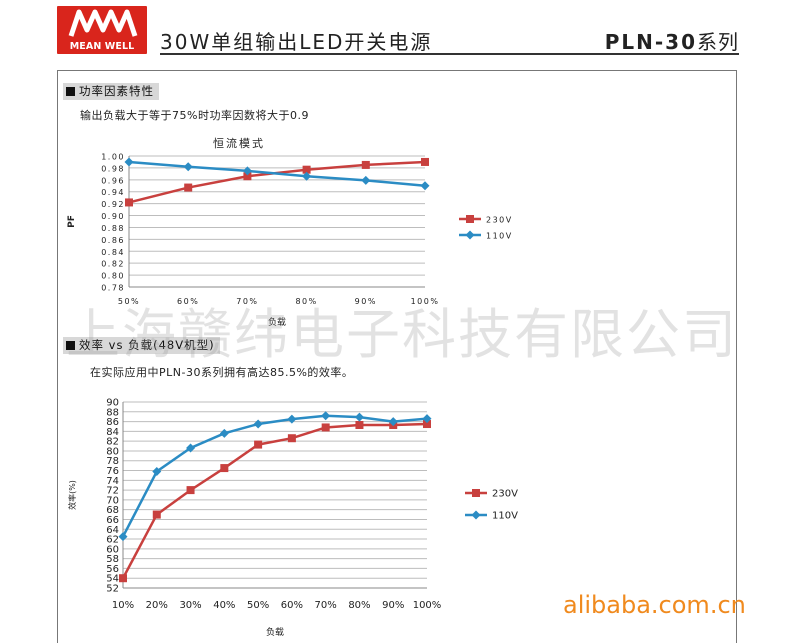  Describe the element at coordinates (113, 276) in the screenshot. I see `y-tick-label: 0.80` at that location.